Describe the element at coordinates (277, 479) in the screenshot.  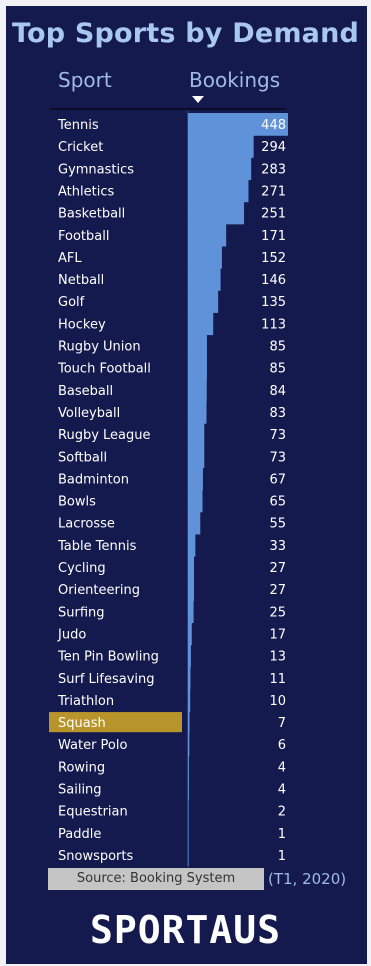
I see `value-label: 67` at that location.